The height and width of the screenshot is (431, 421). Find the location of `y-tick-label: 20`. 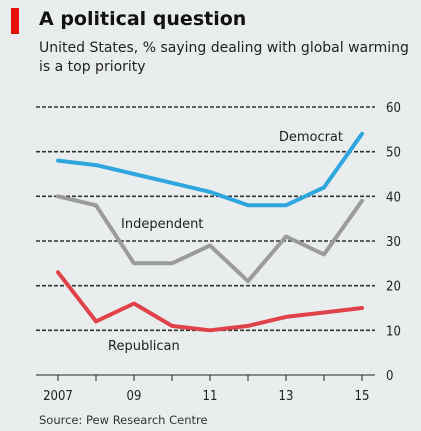

y-tick-label: 20 is located at coordinates (393, 287).